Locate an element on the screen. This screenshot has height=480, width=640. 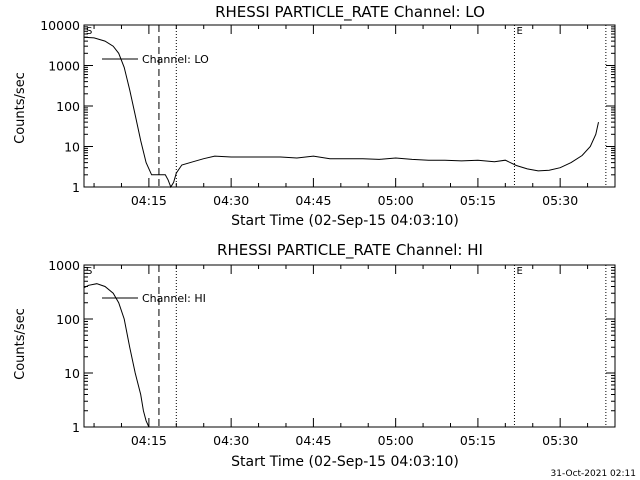
legend: Channel: LO is located at coordinates (155, 59).